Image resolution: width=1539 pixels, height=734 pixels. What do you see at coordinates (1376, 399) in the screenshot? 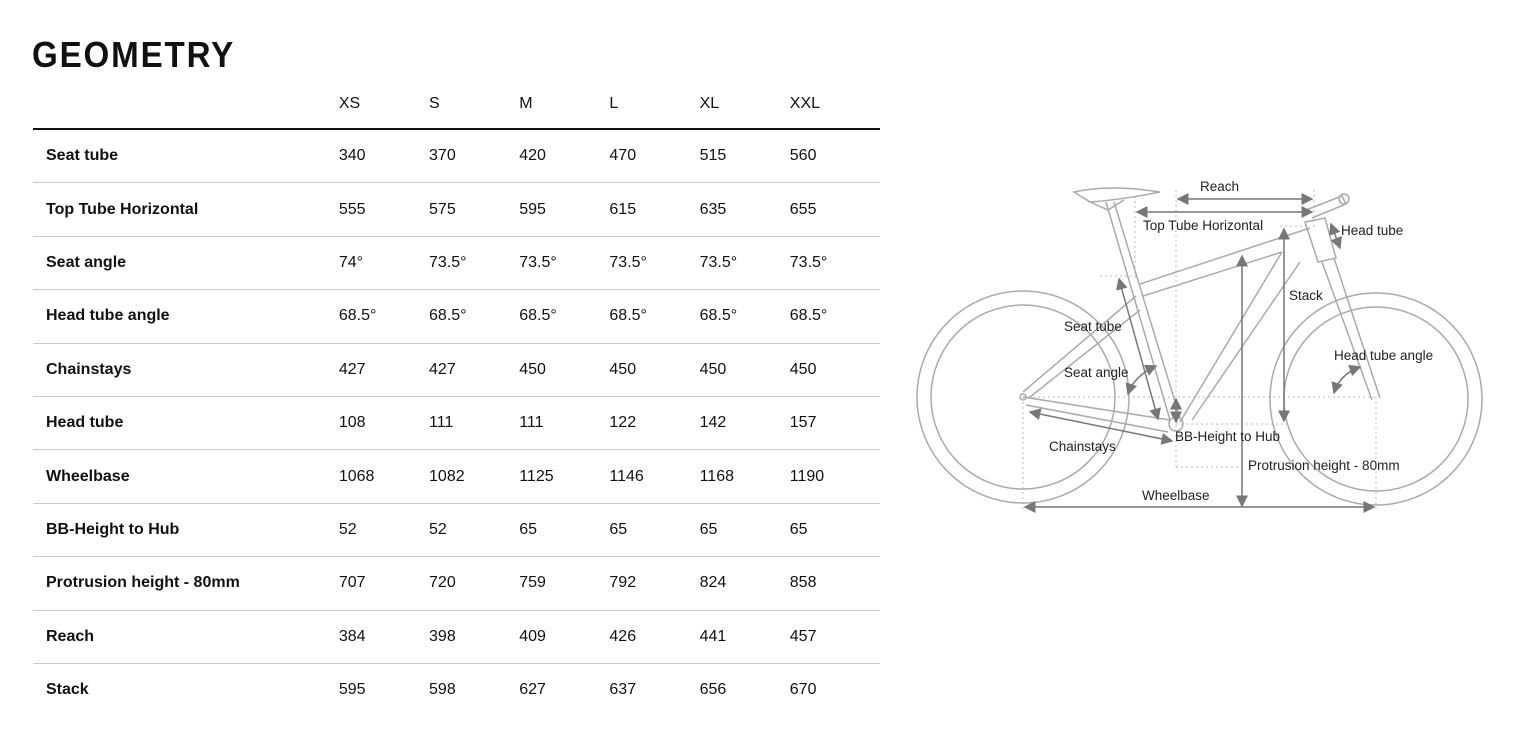
I see `front-wheel` at bounding box center [1376, 399].